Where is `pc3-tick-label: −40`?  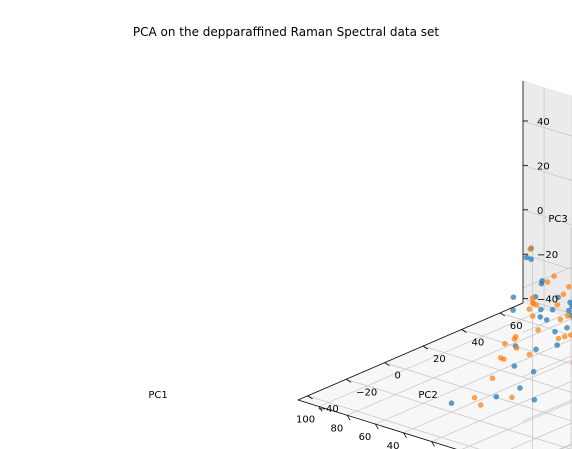
pc3-tick-label: −40 is located at coordinates (547, 300).